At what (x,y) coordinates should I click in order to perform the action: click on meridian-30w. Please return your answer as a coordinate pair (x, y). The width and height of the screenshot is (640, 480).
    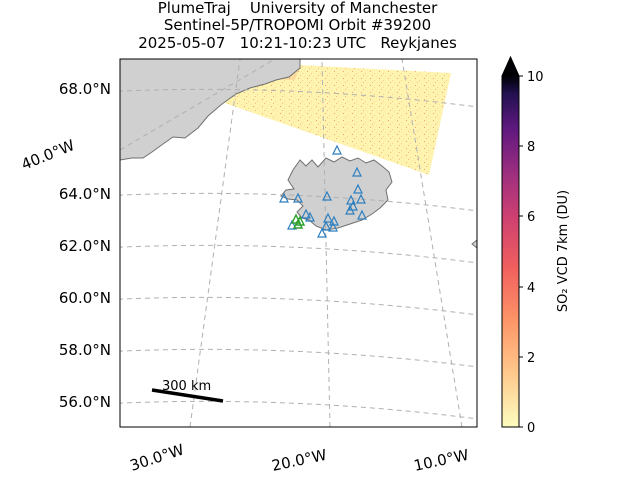
    Looking at the image, I should click on (215, 243).